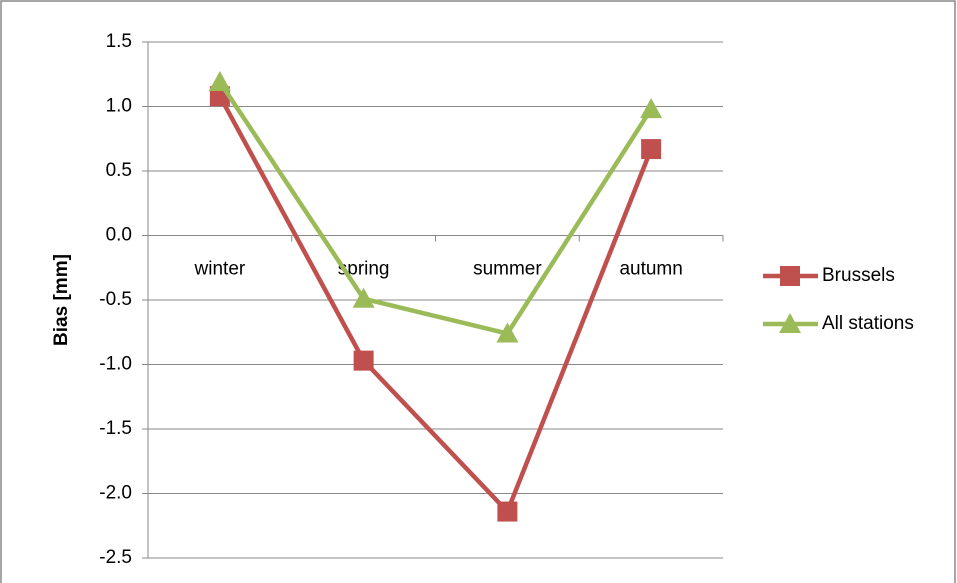 The height and width of the screenshot is (583, 957). I want to click on y-tick-label: 1.5, so click(119, 41).